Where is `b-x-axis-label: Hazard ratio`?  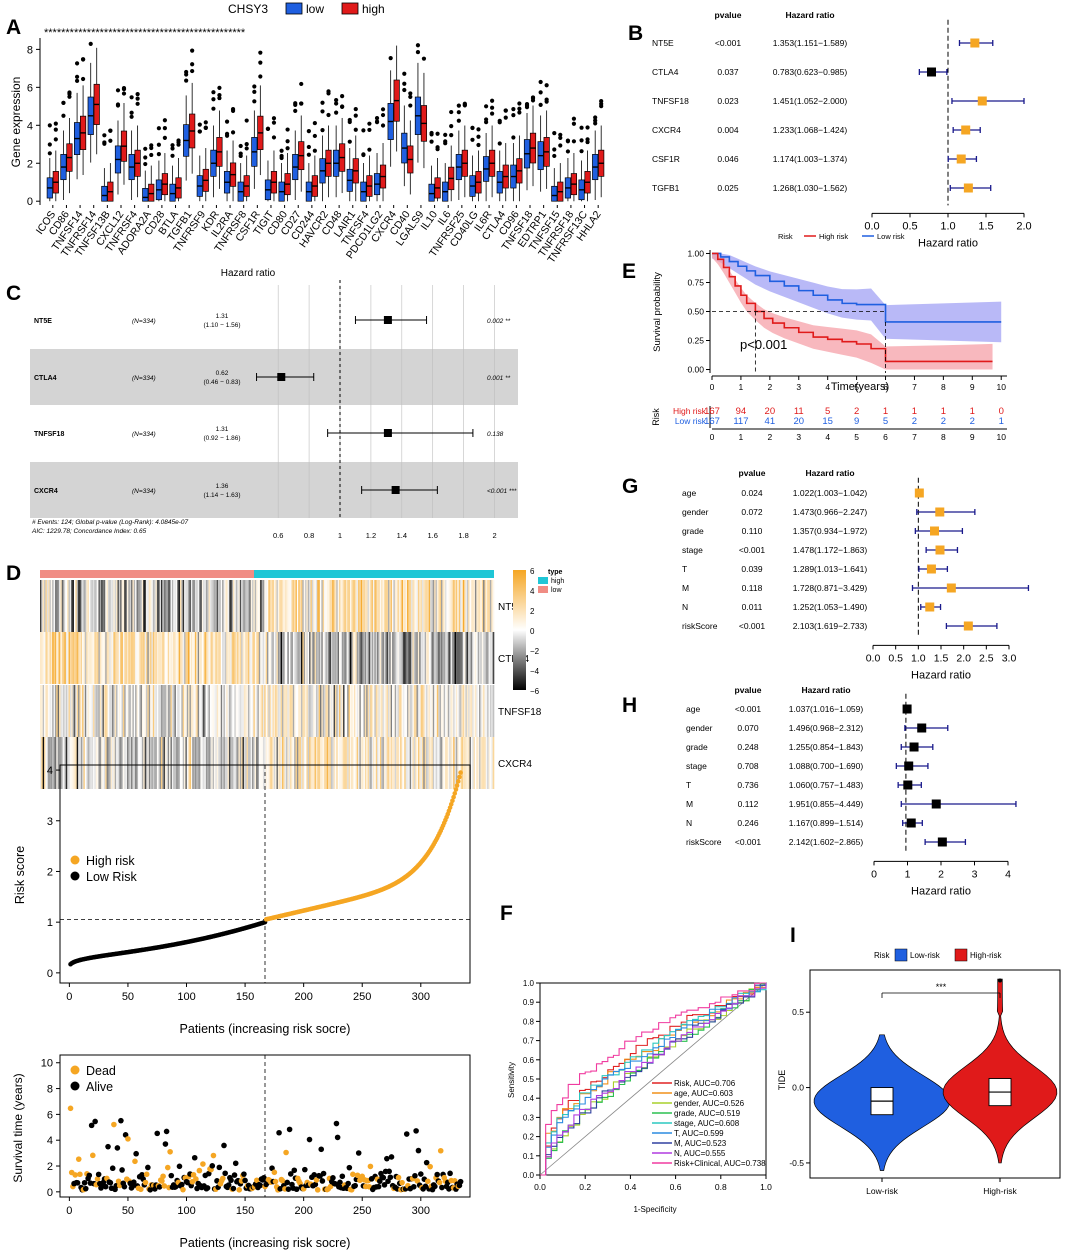
b-x-axis-label: Hazard ratio is located at coordinates (948, 243).